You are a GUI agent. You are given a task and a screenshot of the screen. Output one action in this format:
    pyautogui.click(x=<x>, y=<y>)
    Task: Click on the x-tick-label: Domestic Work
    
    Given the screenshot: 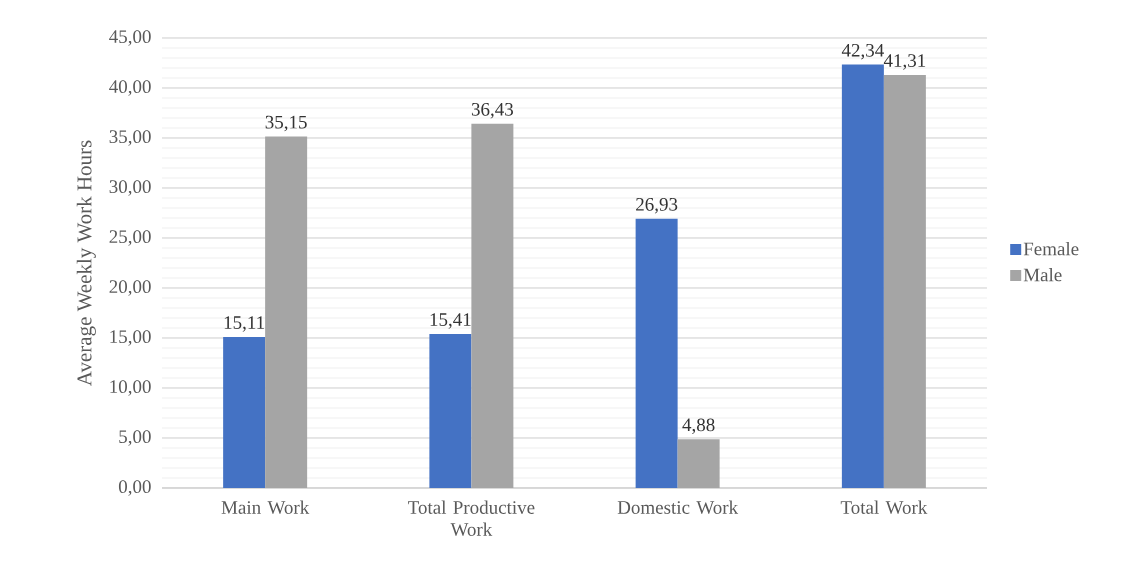 What is the action you would take?
    pyautogui.click(x=678, y=507)
    